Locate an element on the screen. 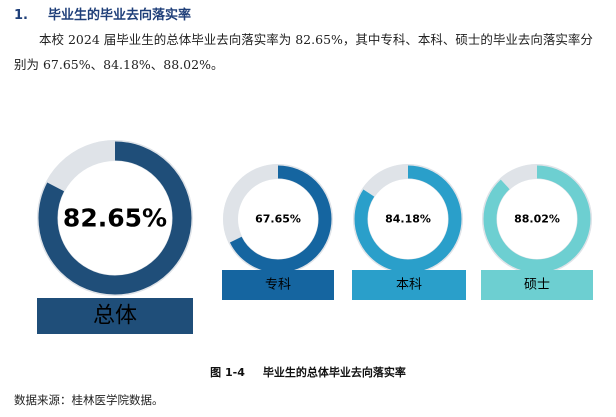 This screenshot has width=616, height=417. category-label: 总体 is located at coordinates (115, 316).